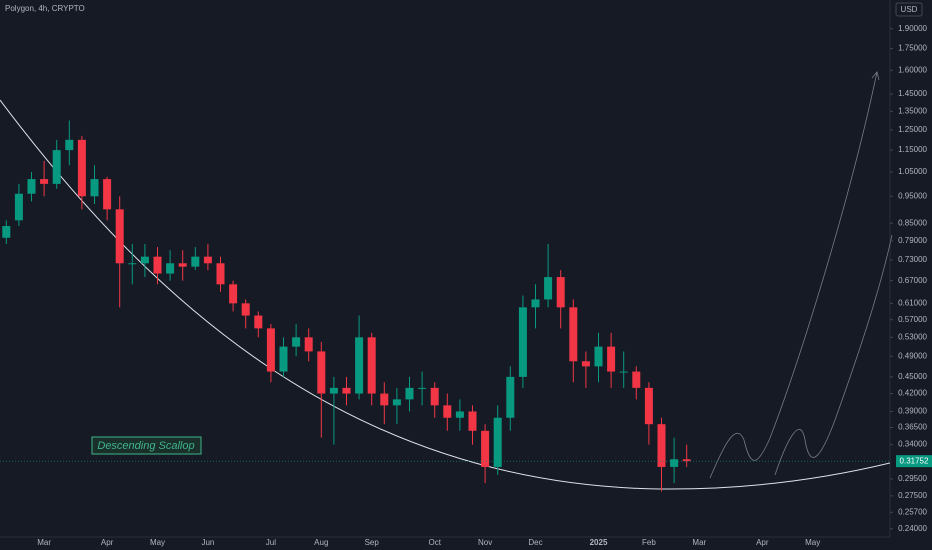 Image resolution: width=932 pixels, height=550 pixels. I want to click on annotation-label: Descending Scallop, so click(145, 446).